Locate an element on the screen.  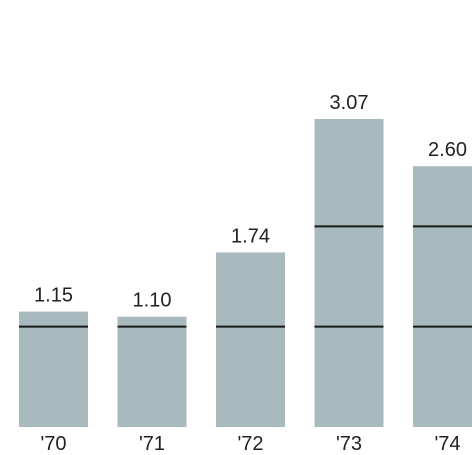
x-tick-label-1: '71 is located at coordinates (152, 444).